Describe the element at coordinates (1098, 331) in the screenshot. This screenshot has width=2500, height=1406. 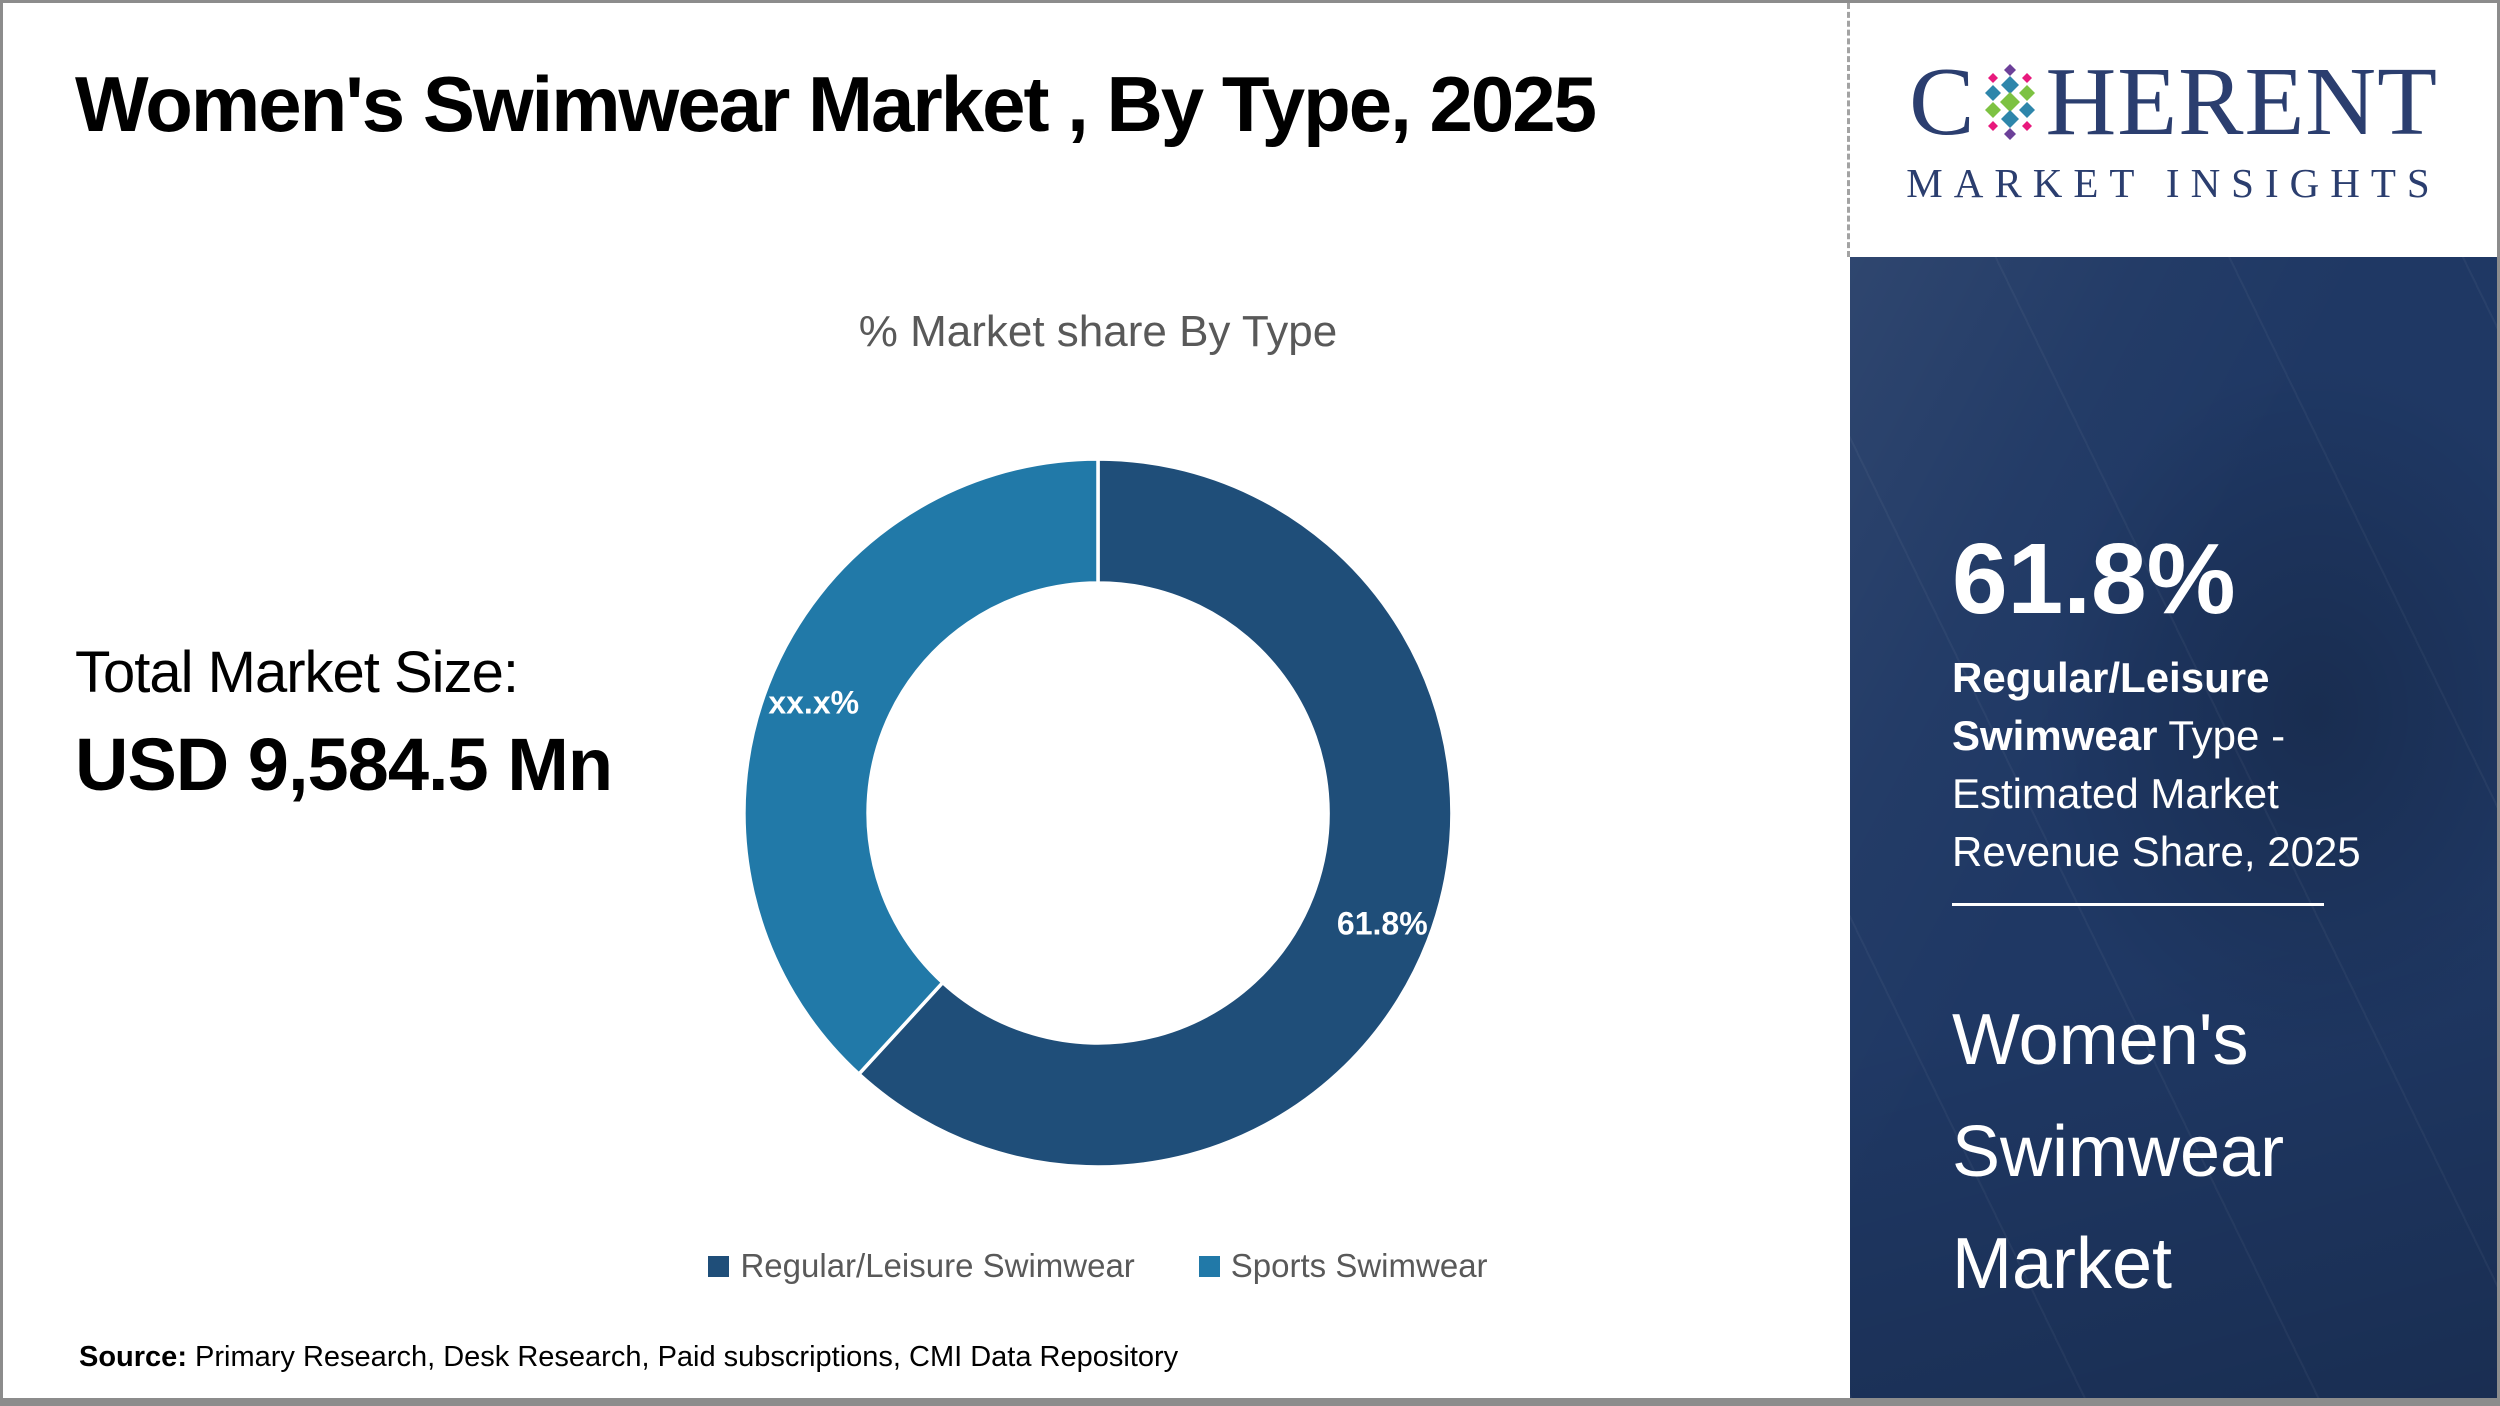
I see `chart-title: % Market share By Type` at that location.